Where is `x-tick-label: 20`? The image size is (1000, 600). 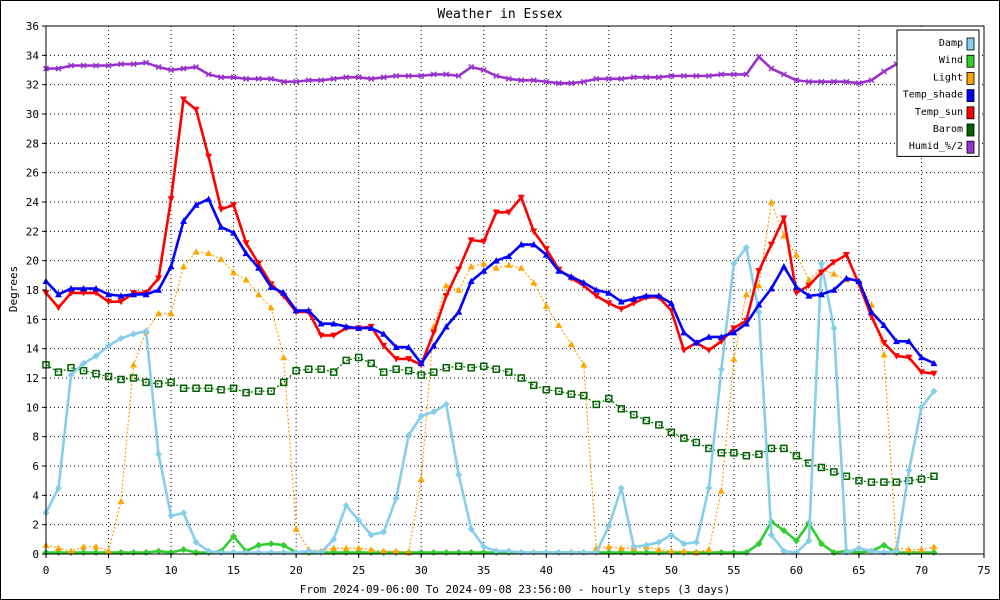 x-tick-label: 20 is located at coordinates (296, 570).